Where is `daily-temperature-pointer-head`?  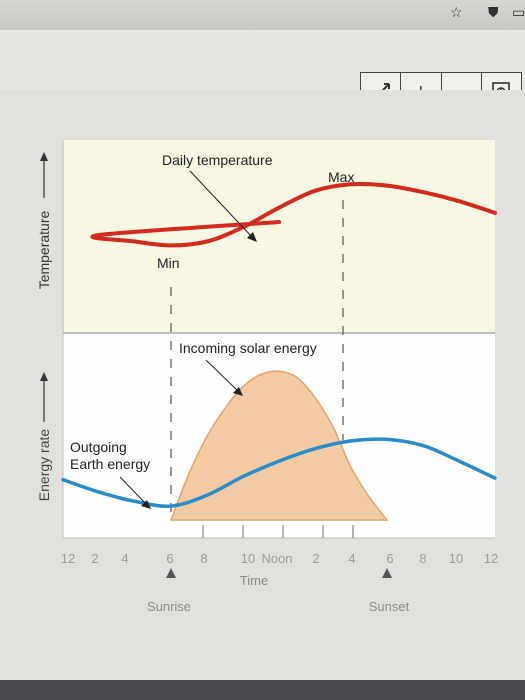 daily-temperature-pointer-head is located at coordinates (252, 237).